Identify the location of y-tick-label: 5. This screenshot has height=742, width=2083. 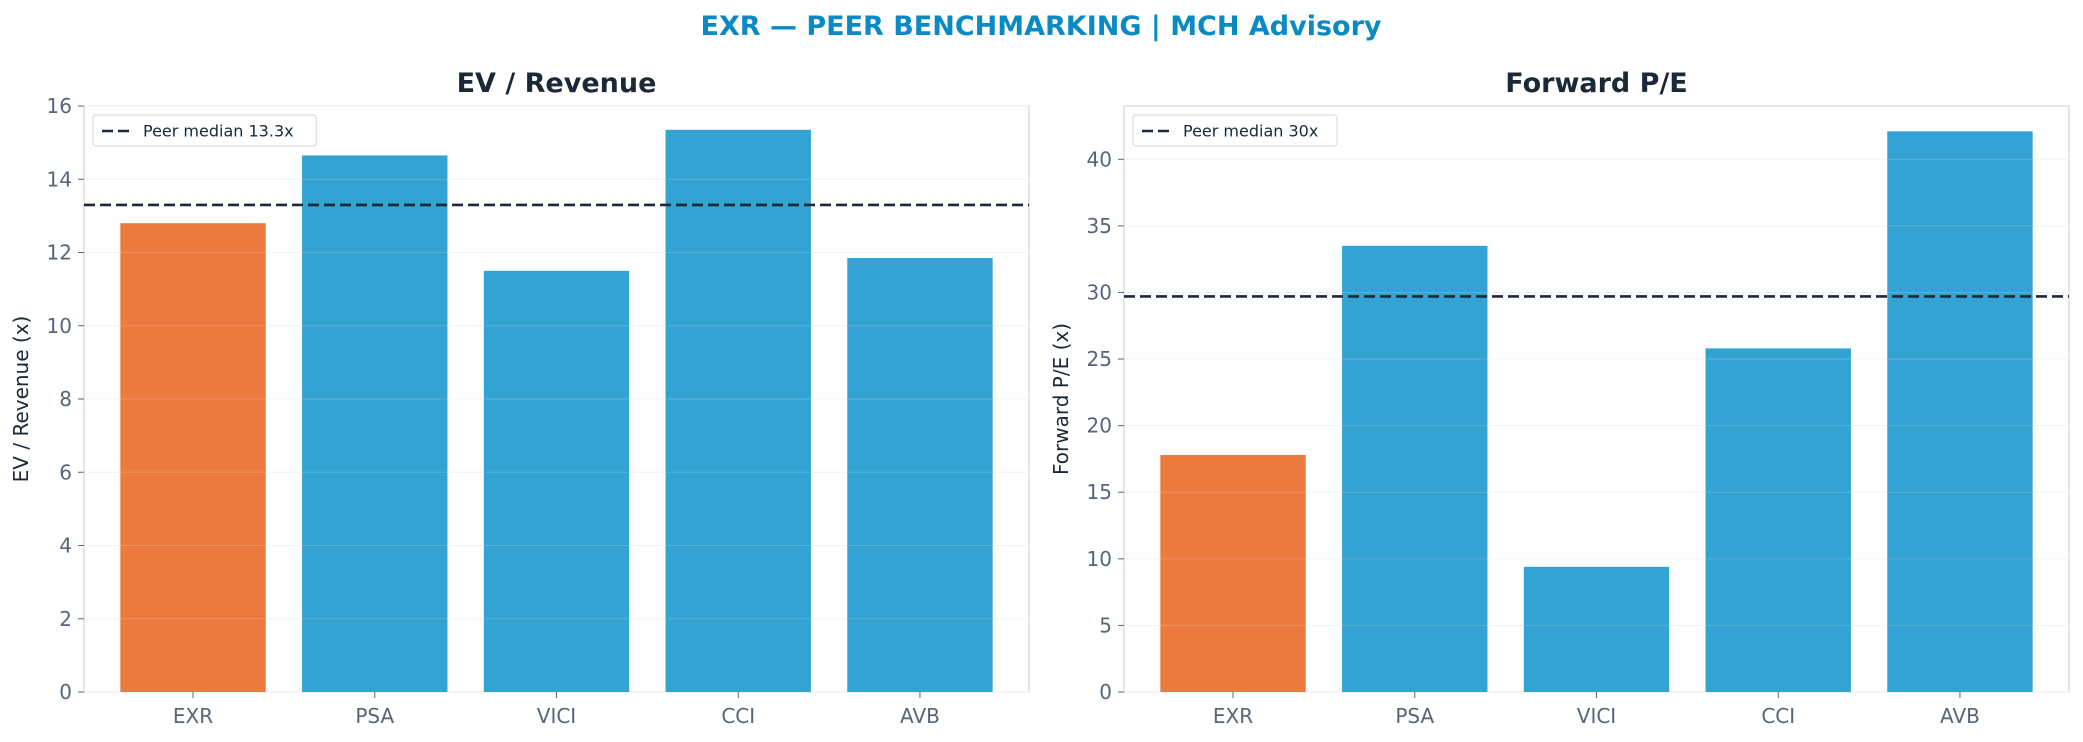
(1105, 625).